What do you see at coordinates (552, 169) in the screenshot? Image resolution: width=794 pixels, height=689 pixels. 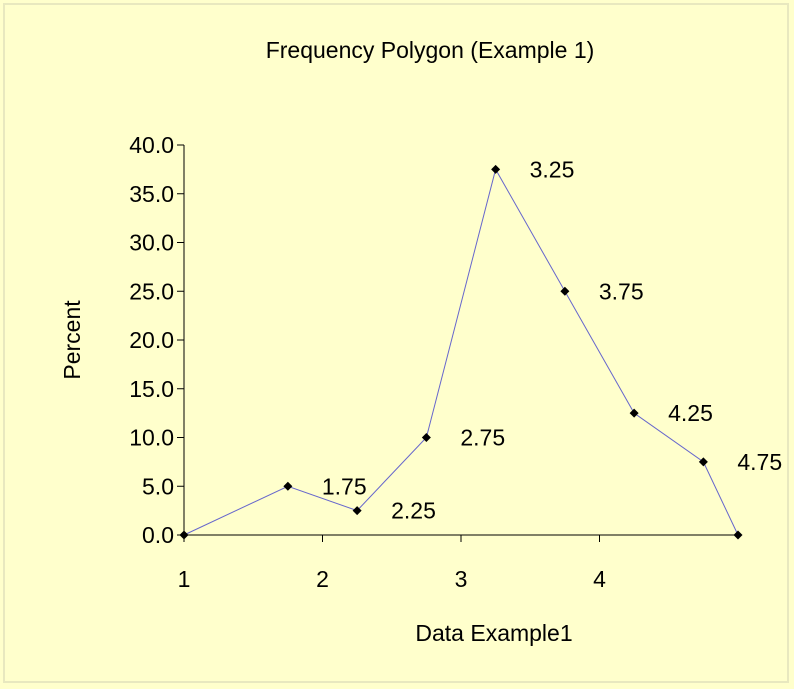 I see `data-label: 3.25` at bounding box center [552, 169].